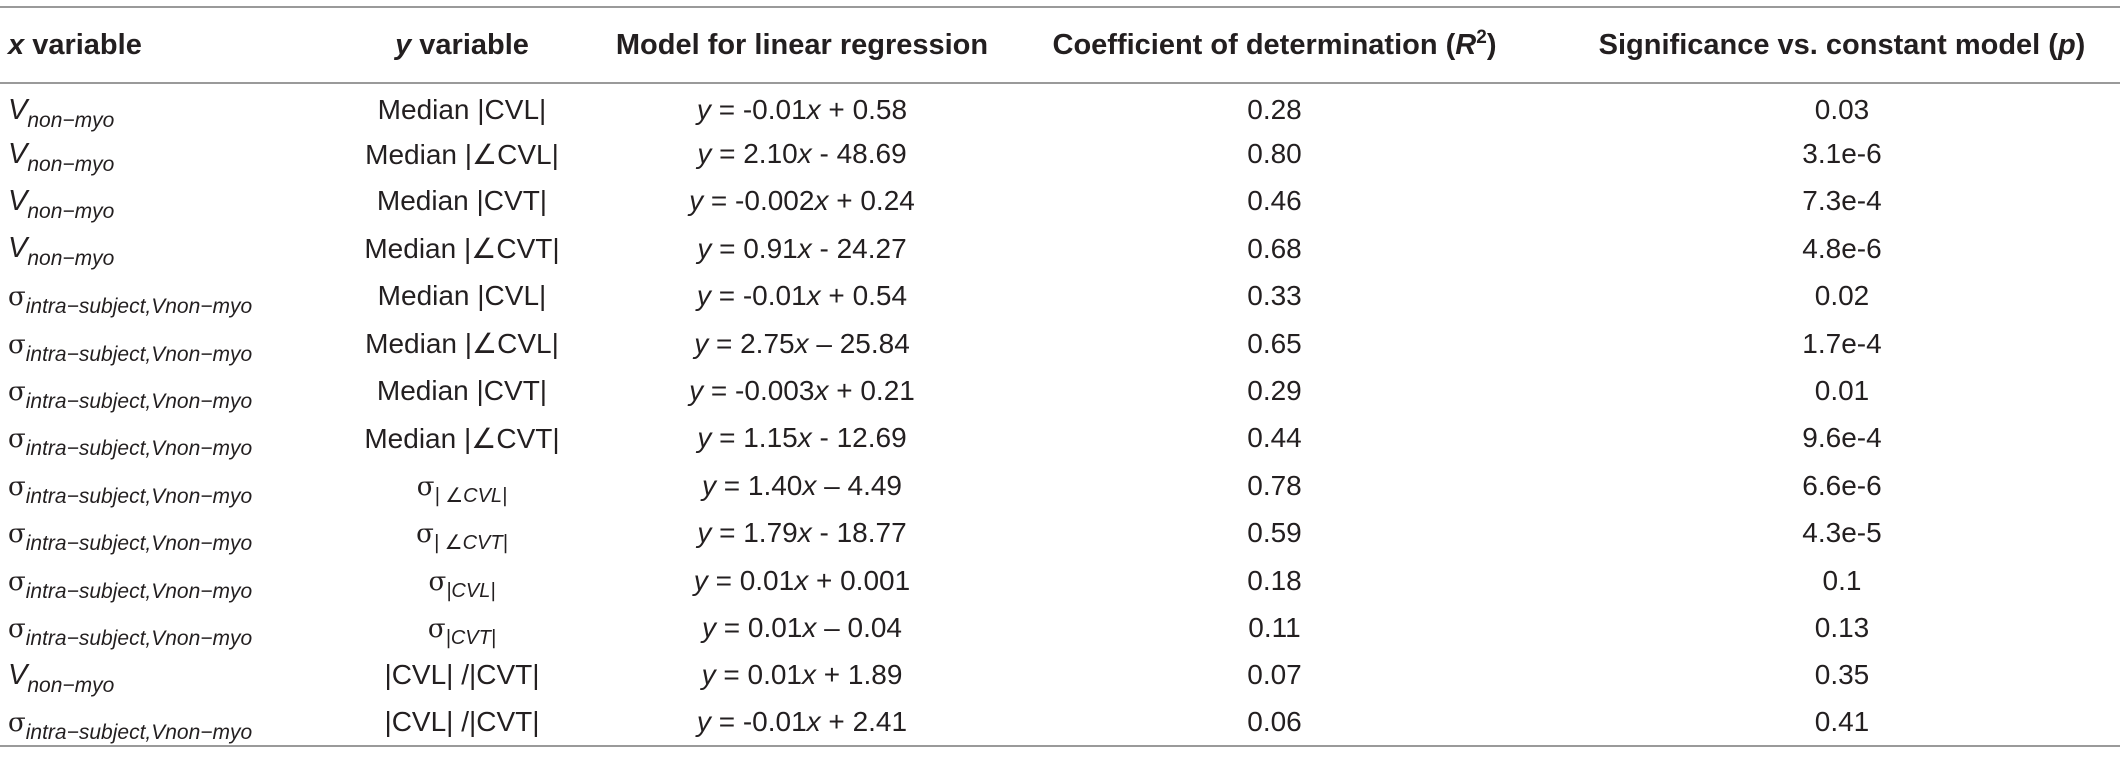 This screenshot has height=770, width=2120. I want to click on y-variable-text: Median |∠CVL|, so click(462, 344).